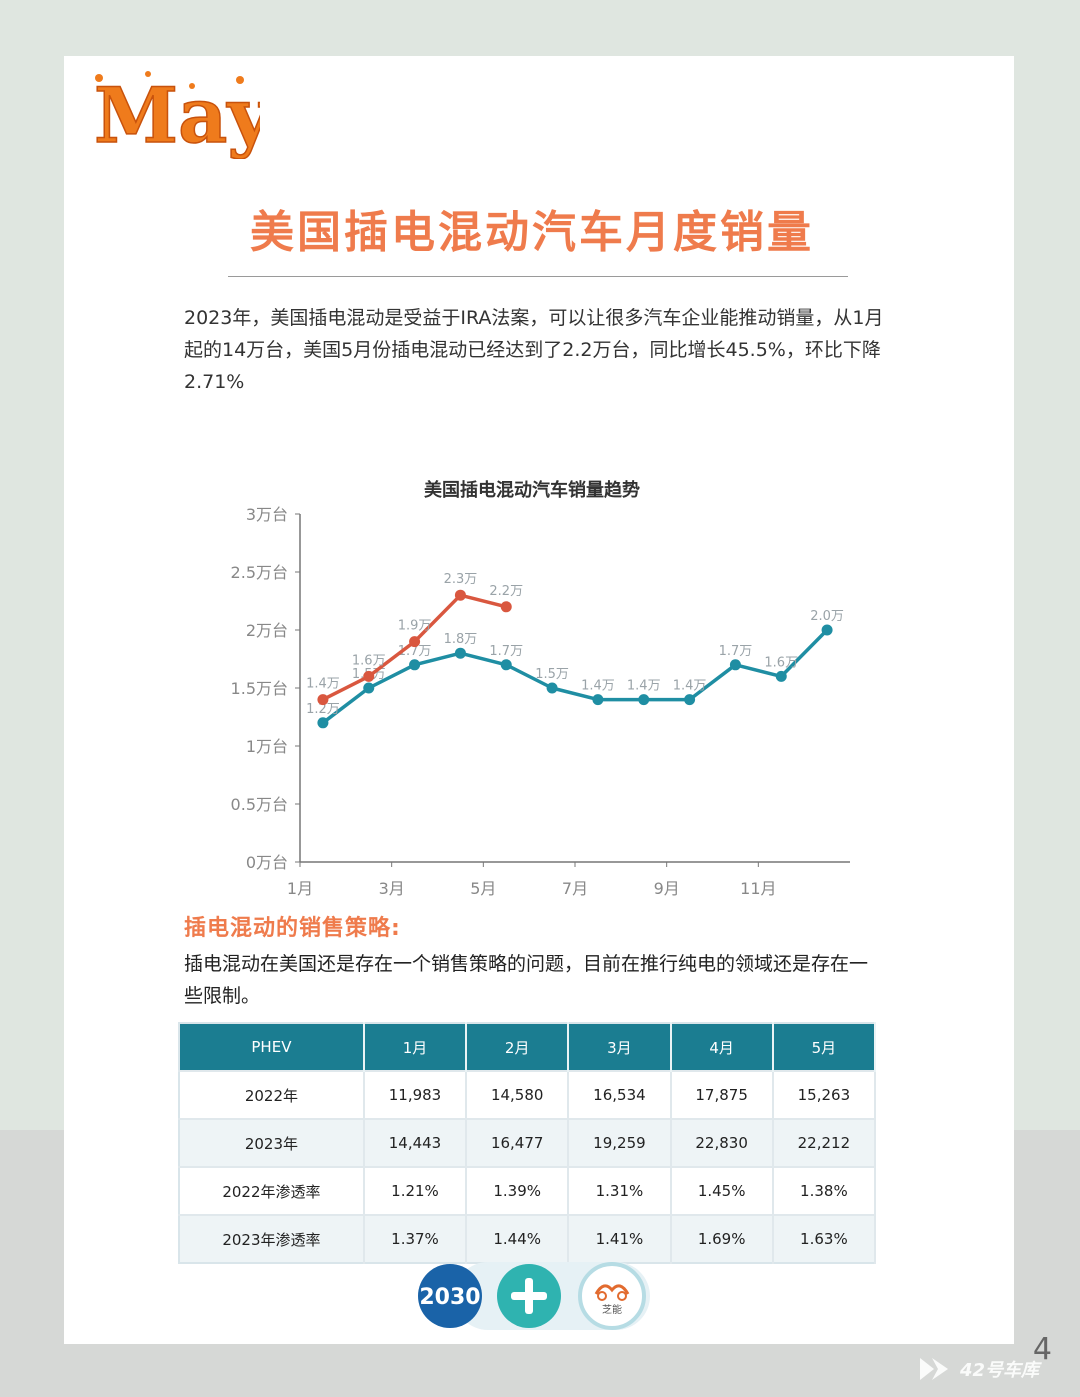 The width and height of the screenshot is (1080, 1397). I want to click on y-tick-label: 2万台, so click(267, 630).